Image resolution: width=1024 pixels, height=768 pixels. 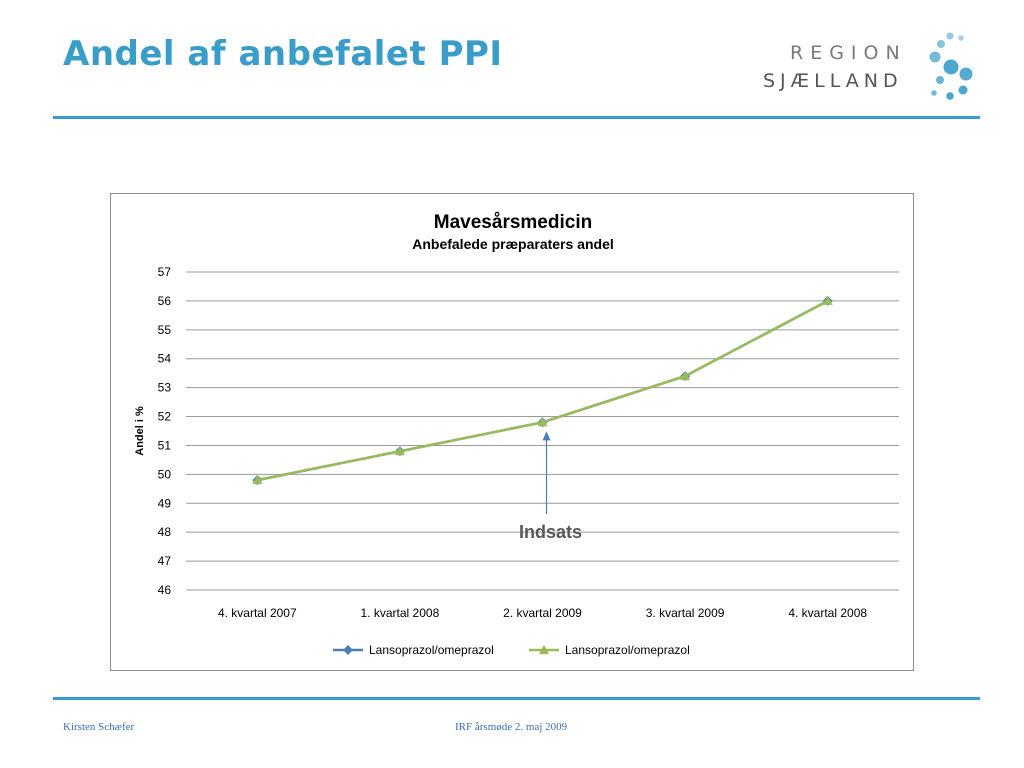 What do you see at coordinates (833, 81) in the screenshot?
I see `logo-text-sjaelland: SJÆLLAND` at bounding box center [833, 81].